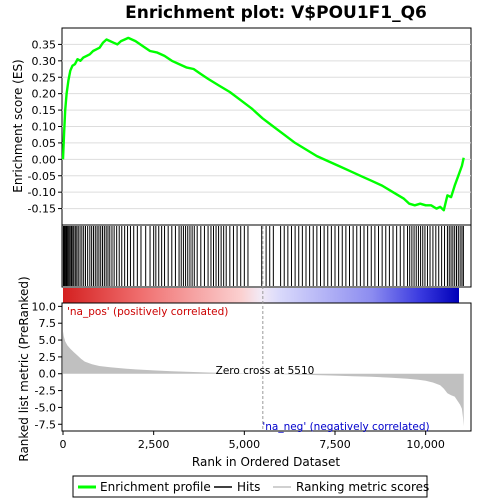 This screenshot has width=500, height=504. I want to click on ranked-metric-y-tick-label: -5.0, so click(45, 407).